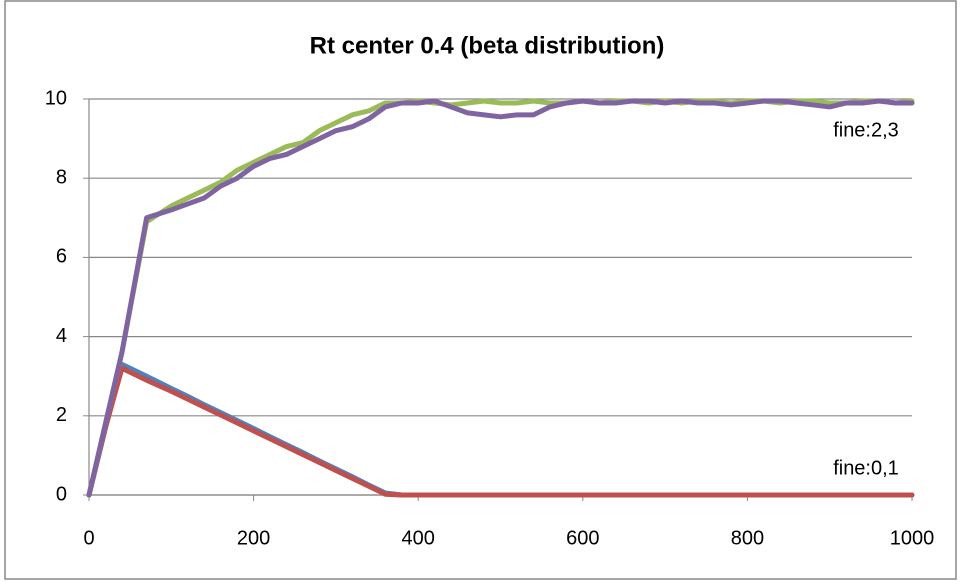  Describe the element at coordinates (866, 130) in the screenshot. I see `annotation: fine:2,3` at that location.